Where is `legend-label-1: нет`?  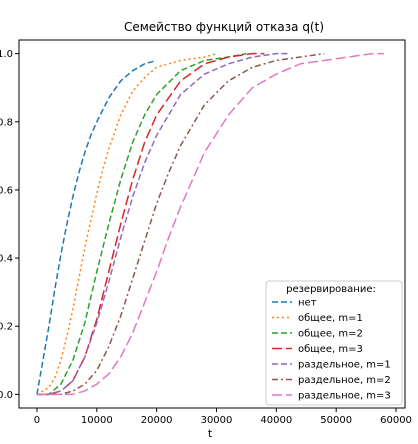
legend-label-1: нет is located at coordinates (307, 303).